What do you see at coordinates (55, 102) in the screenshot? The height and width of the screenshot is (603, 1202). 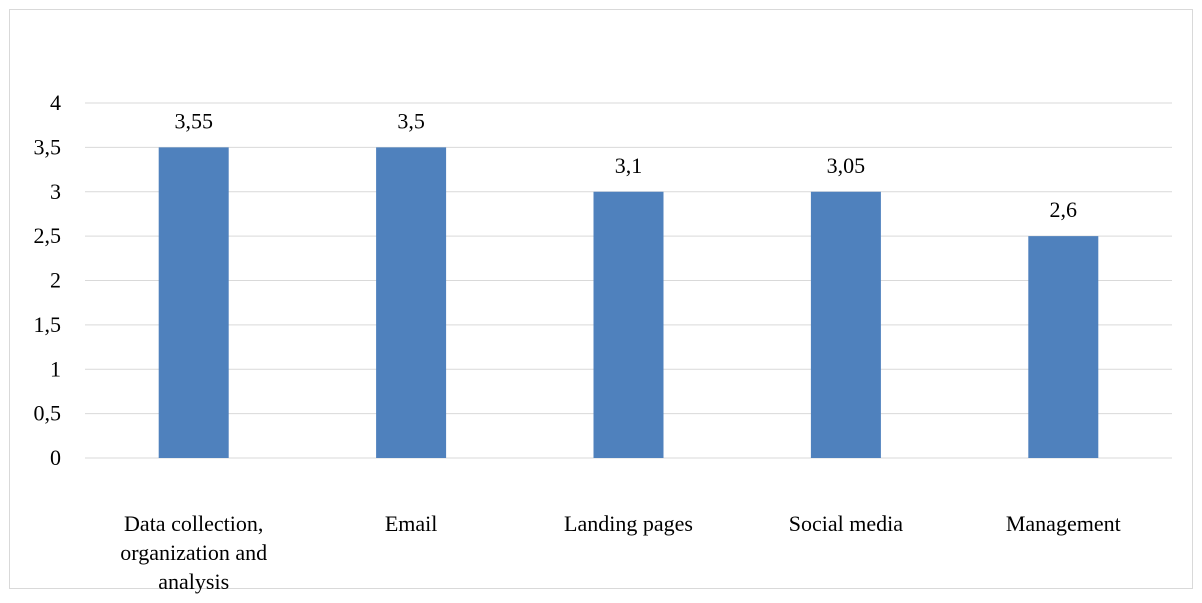 I see `y-tick-label: 4` at bounding box center [55, 102].